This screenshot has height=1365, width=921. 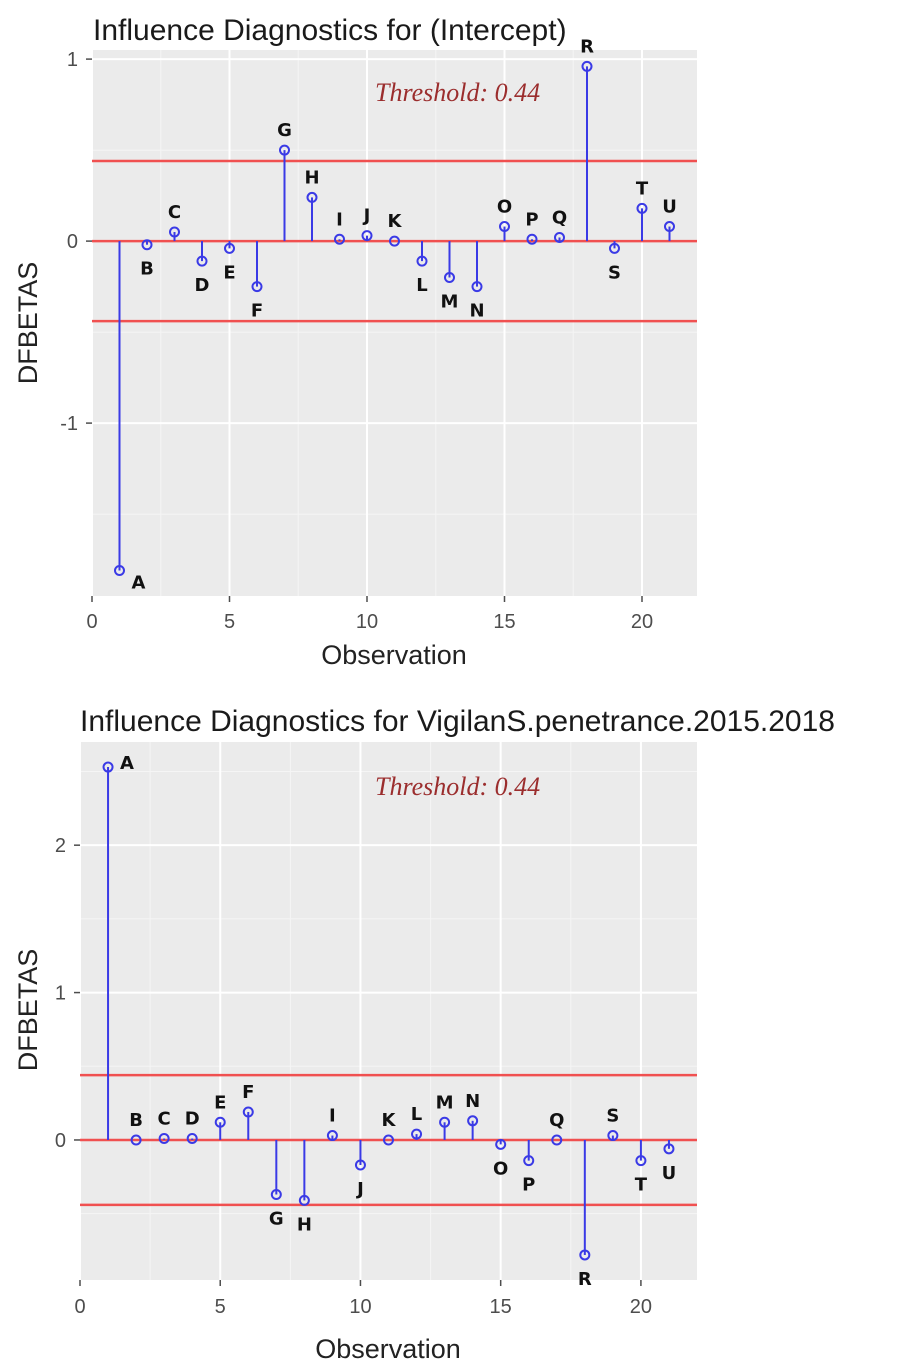 What do you see at coordinates (528, 1185) in the screenshot?
I see `point-label-P: P` at bounding box center [528, 1185].